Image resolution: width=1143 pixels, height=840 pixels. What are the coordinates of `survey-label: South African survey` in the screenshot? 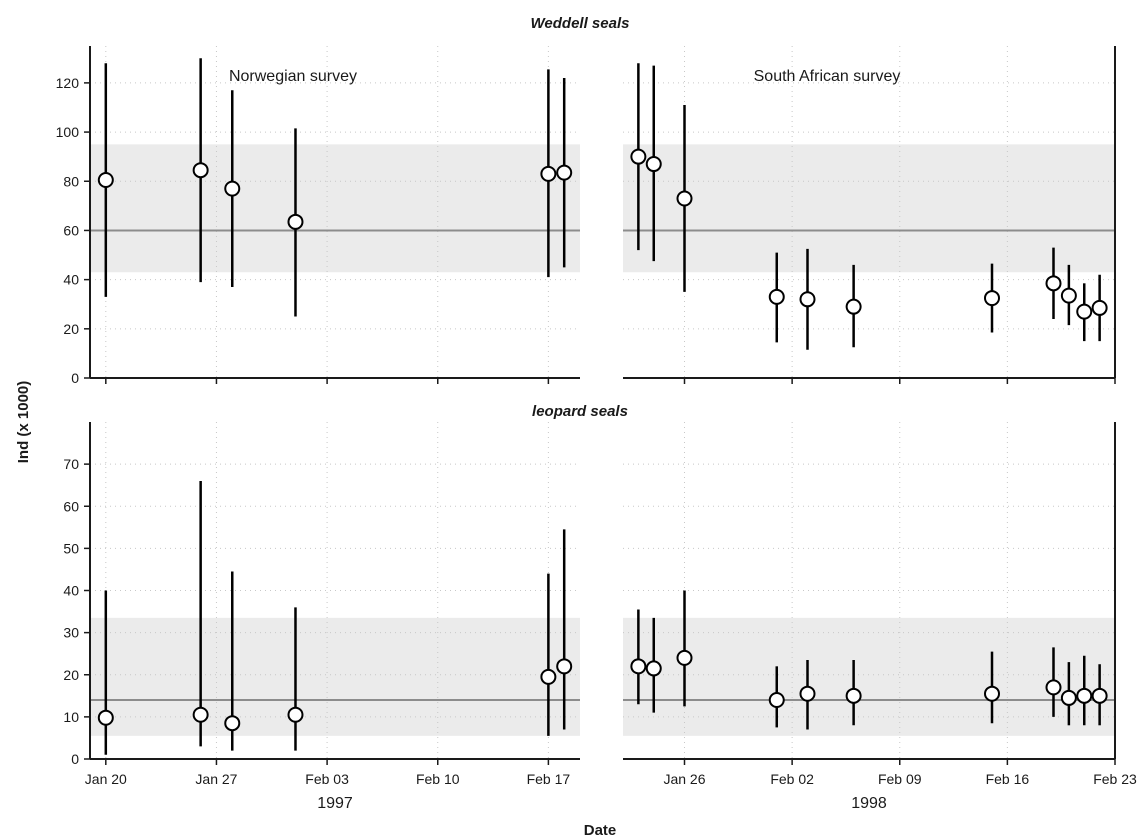 It's located at (827, 76).